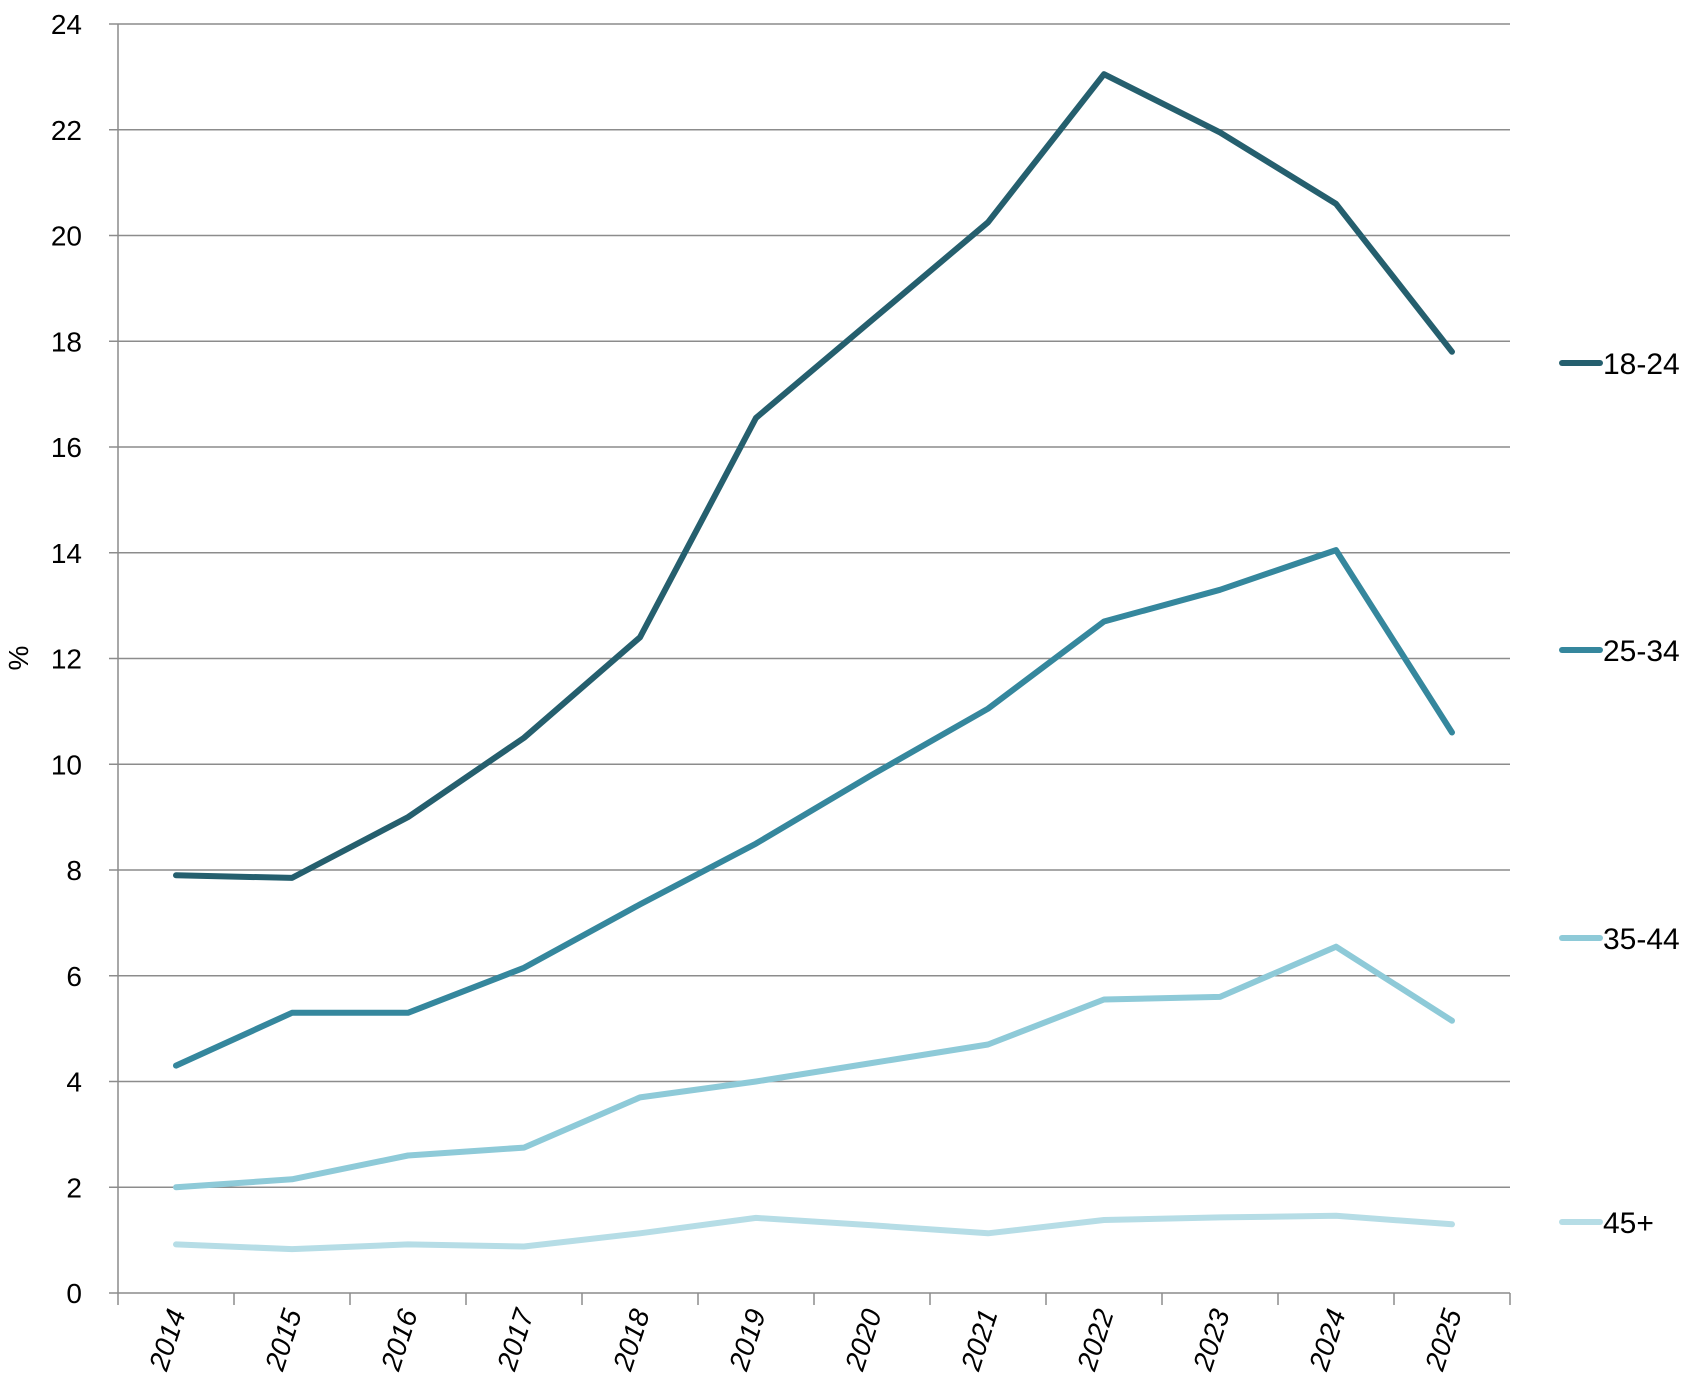 The height and width of the screenshot is (1390, 1700). What do you see at coordinates (74, 1187) in the screenshot?
I see `y-tick-label: 2` at bounding box center [74, 1187].